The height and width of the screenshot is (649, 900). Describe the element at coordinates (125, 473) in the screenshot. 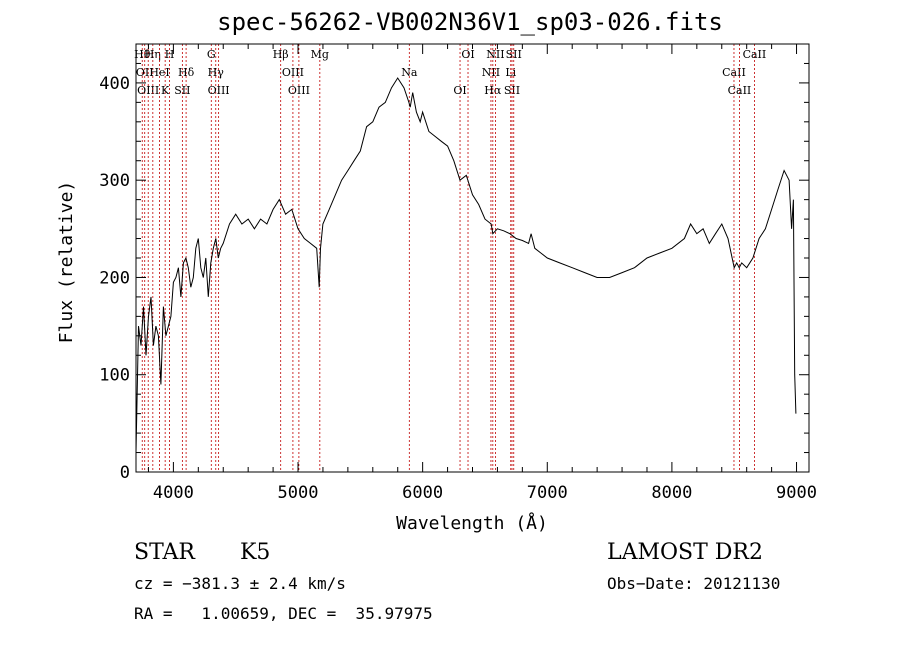

I see `y-tick-label: 0` at that location.